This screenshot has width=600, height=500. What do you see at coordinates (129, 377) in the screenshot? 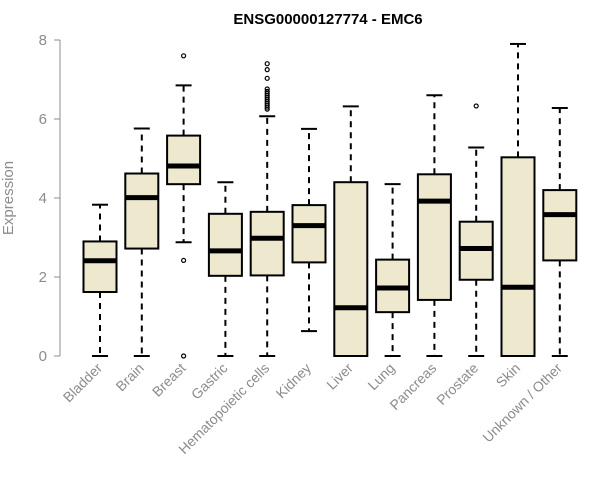
I see `x-tick-label: Brain` at bounding box center [129, 377].